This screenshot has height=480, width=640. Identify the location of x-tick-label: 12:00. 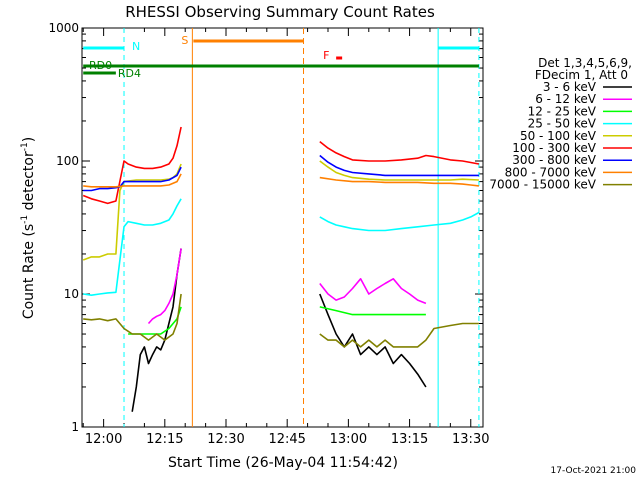
(103, 439).